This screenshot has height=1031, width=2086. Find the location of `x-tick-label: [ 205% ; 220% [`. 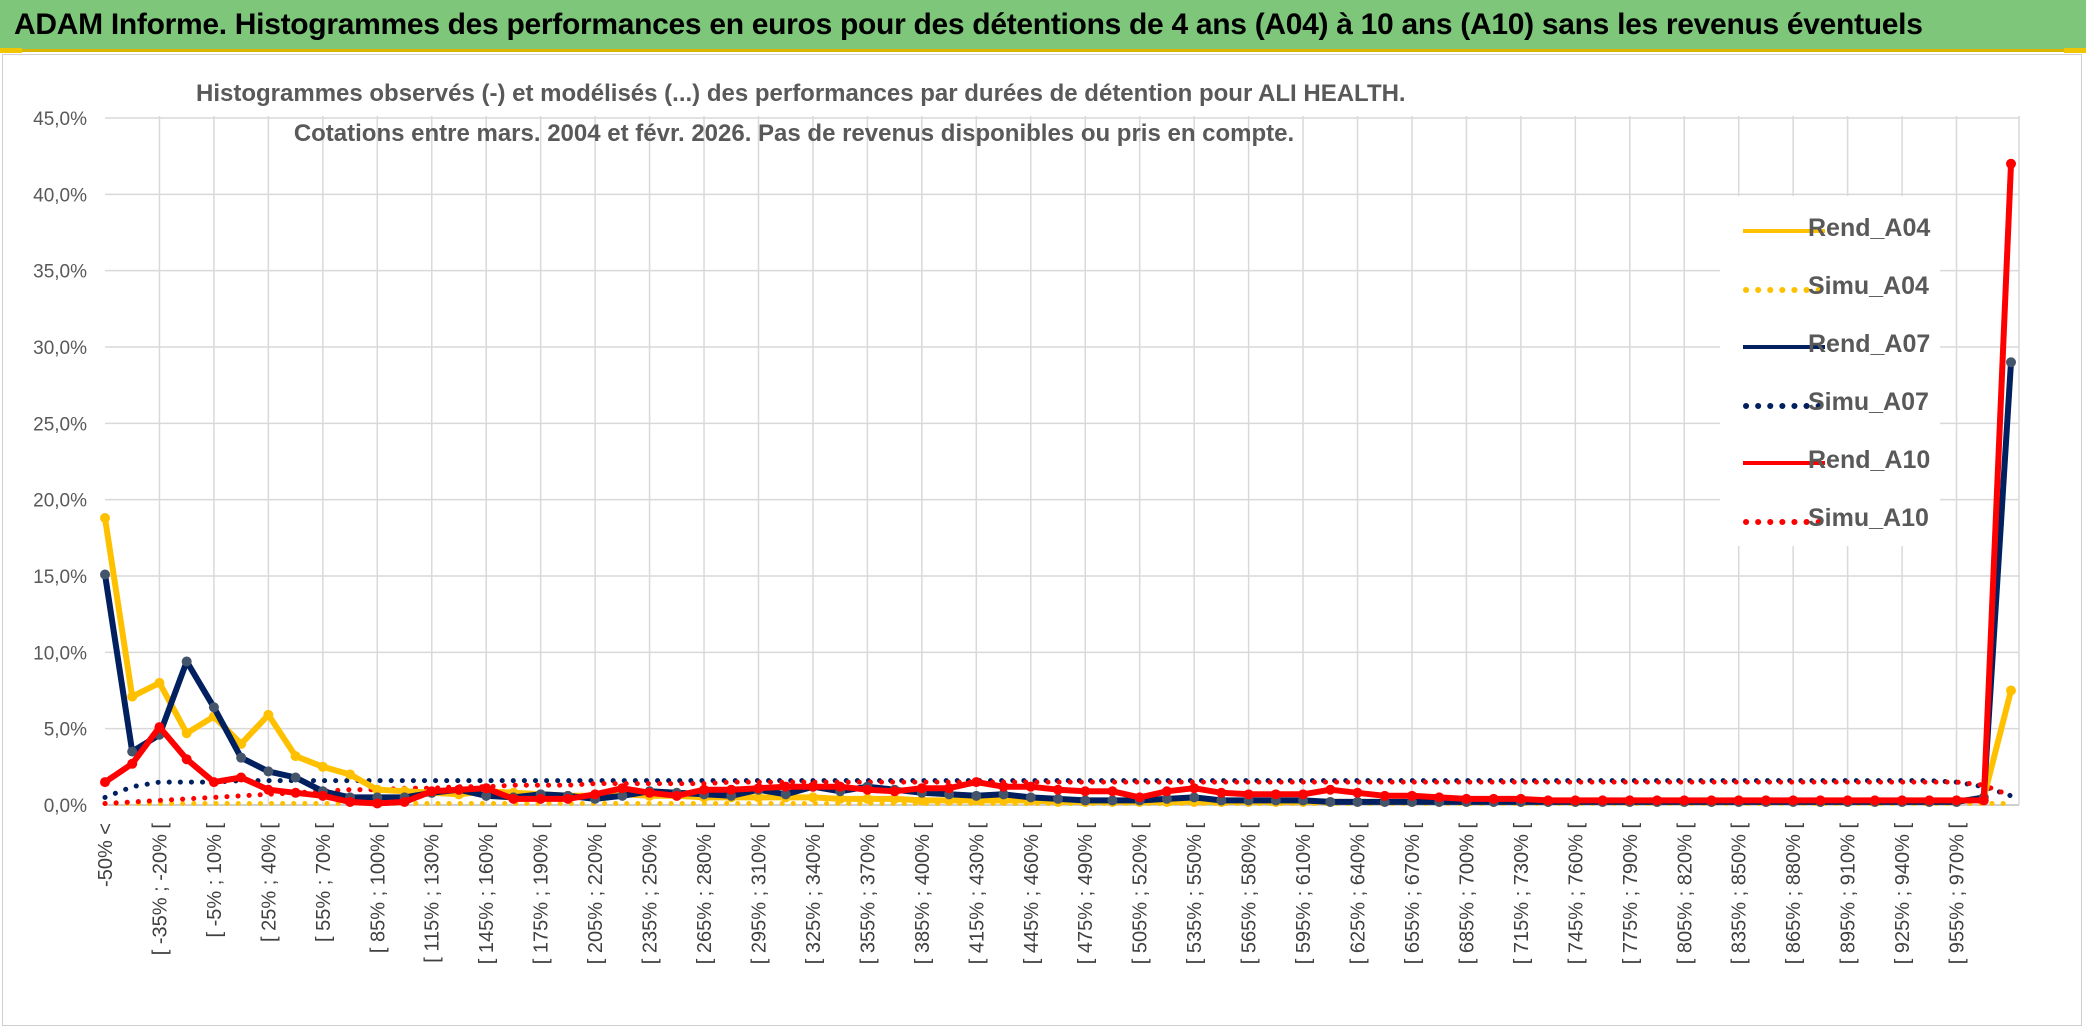

x-tick-label: [ 205% ; 220% [ is located at coordinates (596, 894).